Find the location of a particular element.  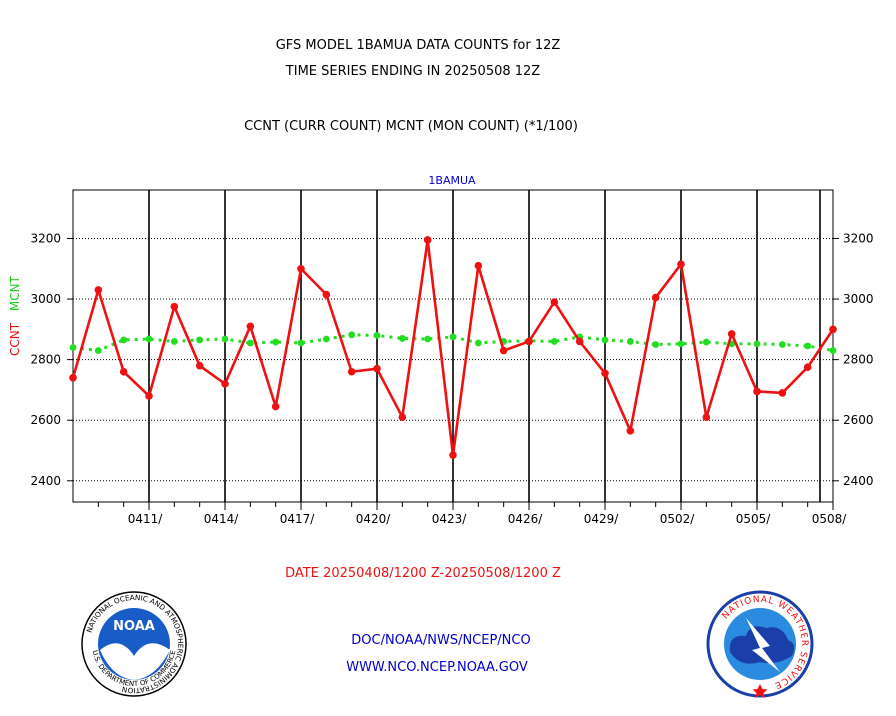

x-tick-label: 0505/ is located at coordinates (754, 519).